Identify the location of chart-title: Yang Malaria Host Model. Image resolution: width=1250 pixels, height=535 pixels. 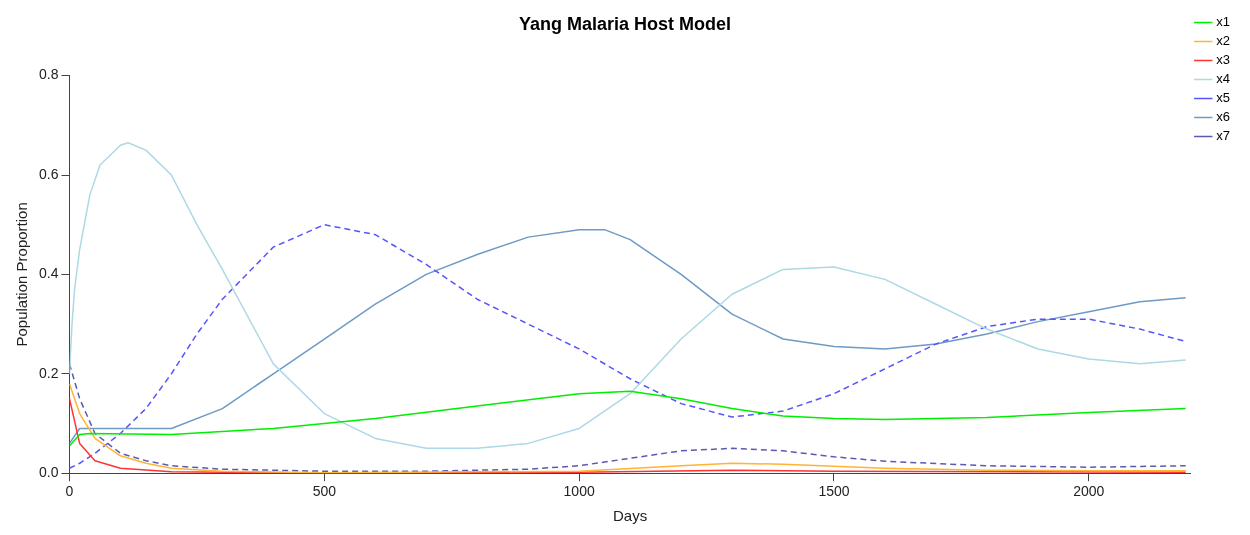
(625, 23).